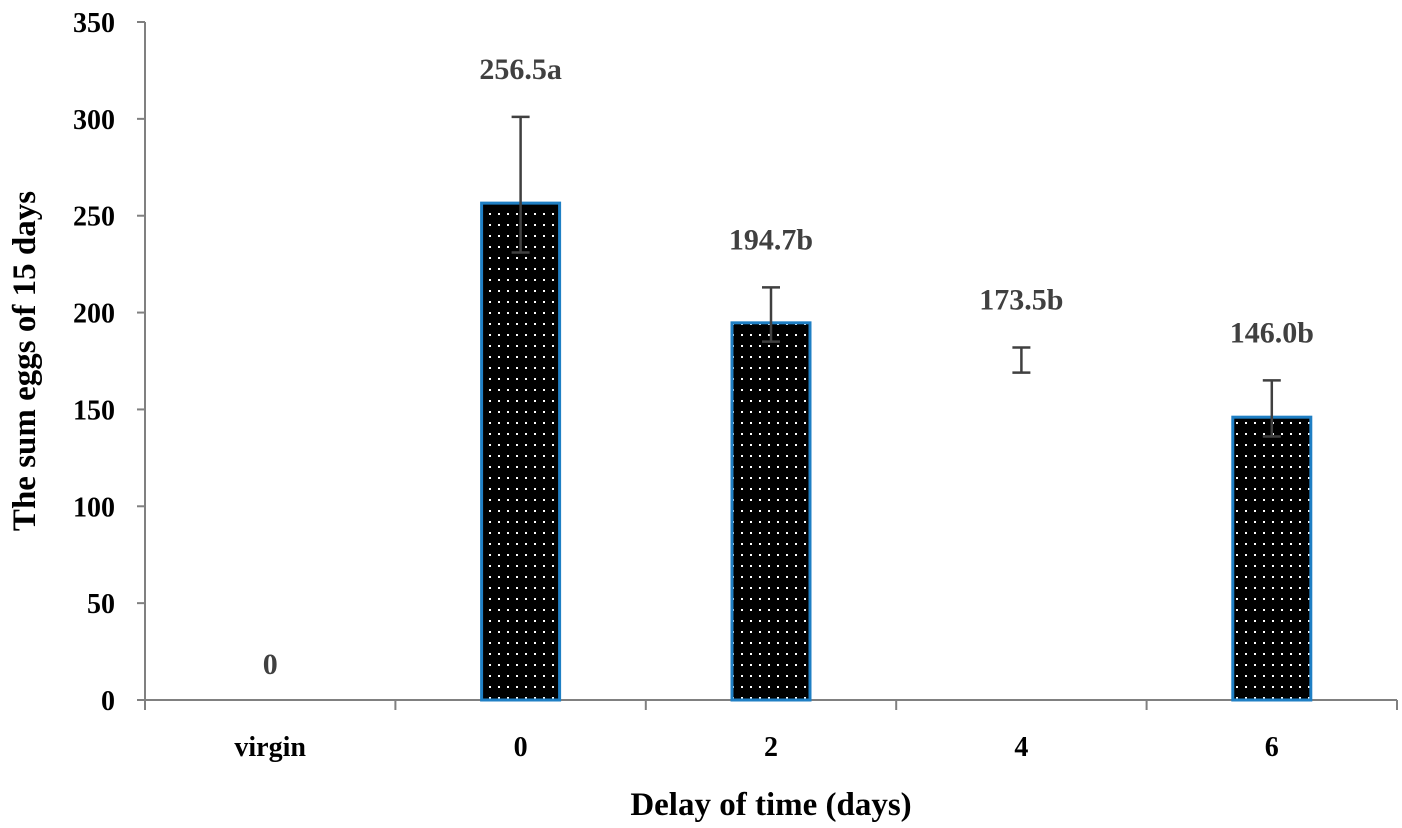 The width and height of the screenshot is (1402, 828). What do you see at coordinates (521, 747) in the screenshot?
I see `x-tick-label: 0` at bounding box center [521, 747].